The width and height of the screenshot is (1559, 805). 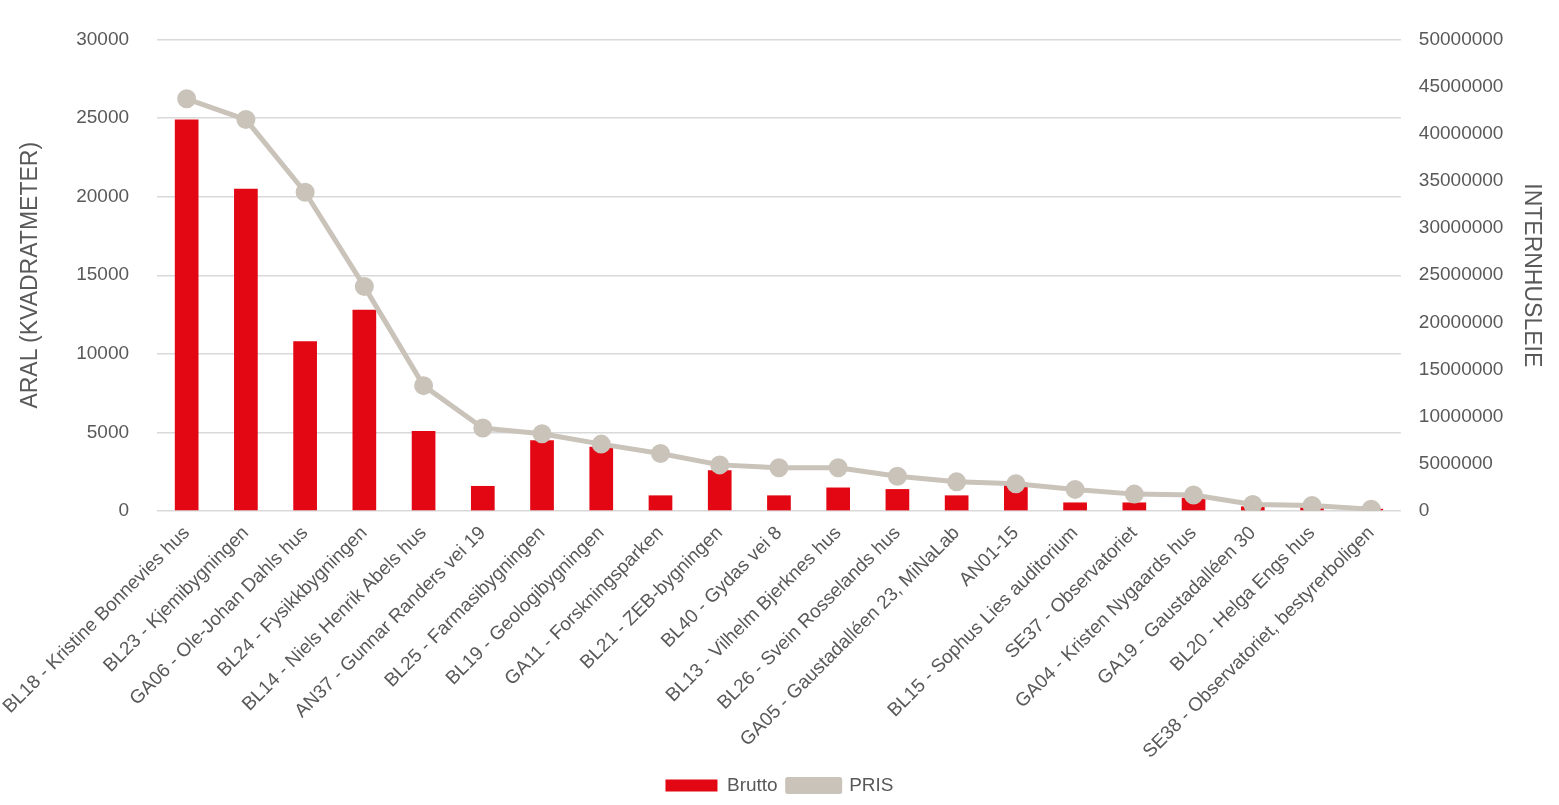 I want to click on y-tick-label: 5000, so click(x=108, y=431).